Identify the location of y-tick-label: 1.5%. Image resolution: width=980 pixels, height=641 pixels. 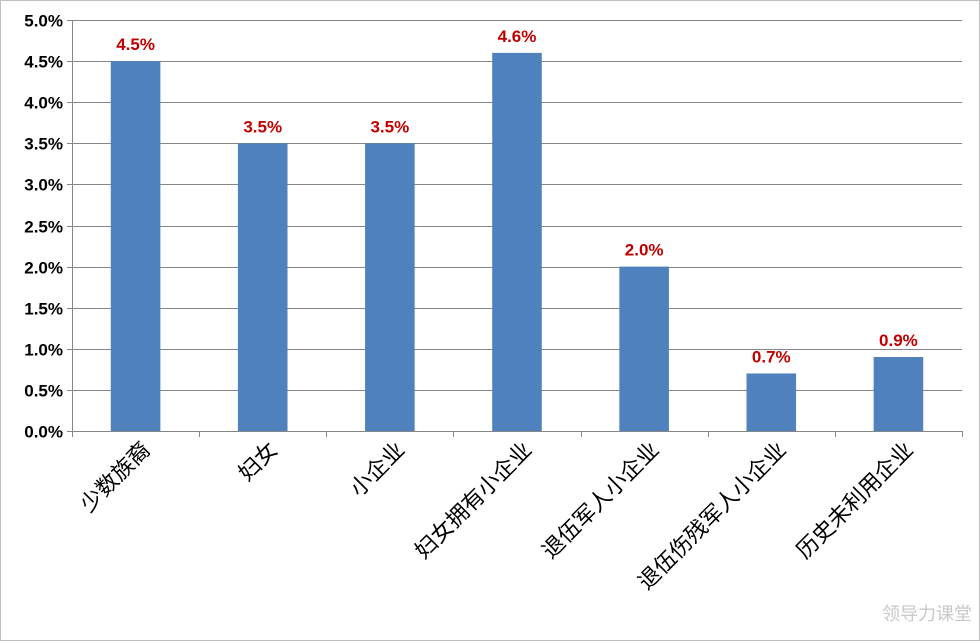
(43, 309).